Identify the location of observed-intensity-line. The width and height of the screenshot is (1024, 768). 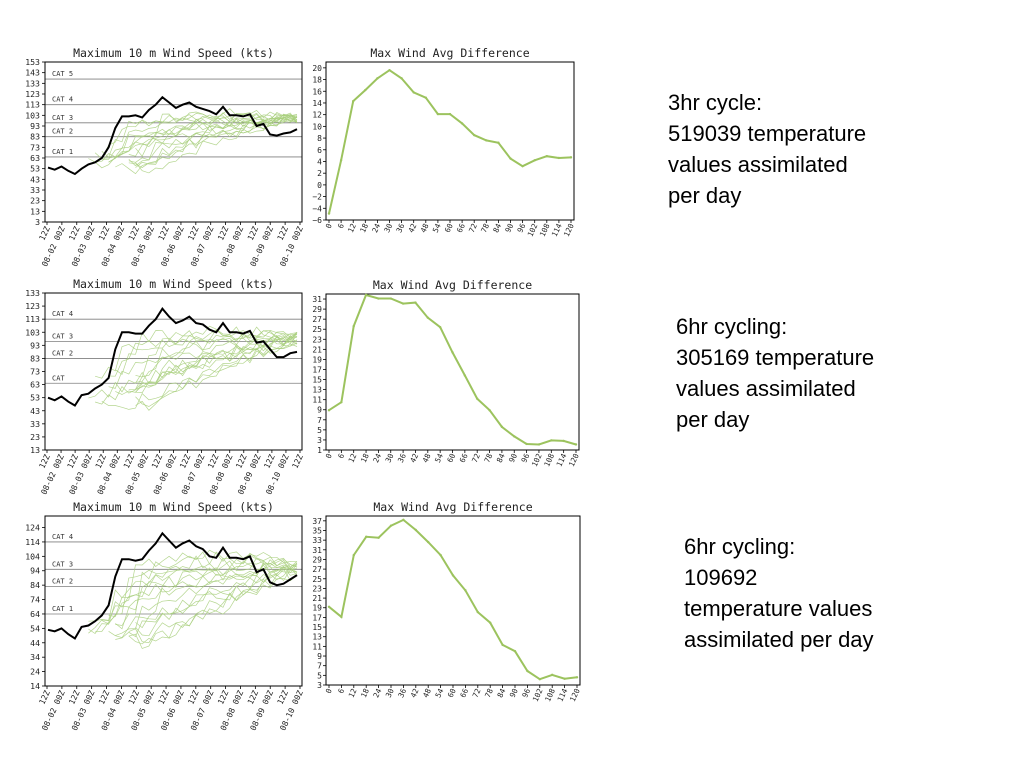
(172, 135).